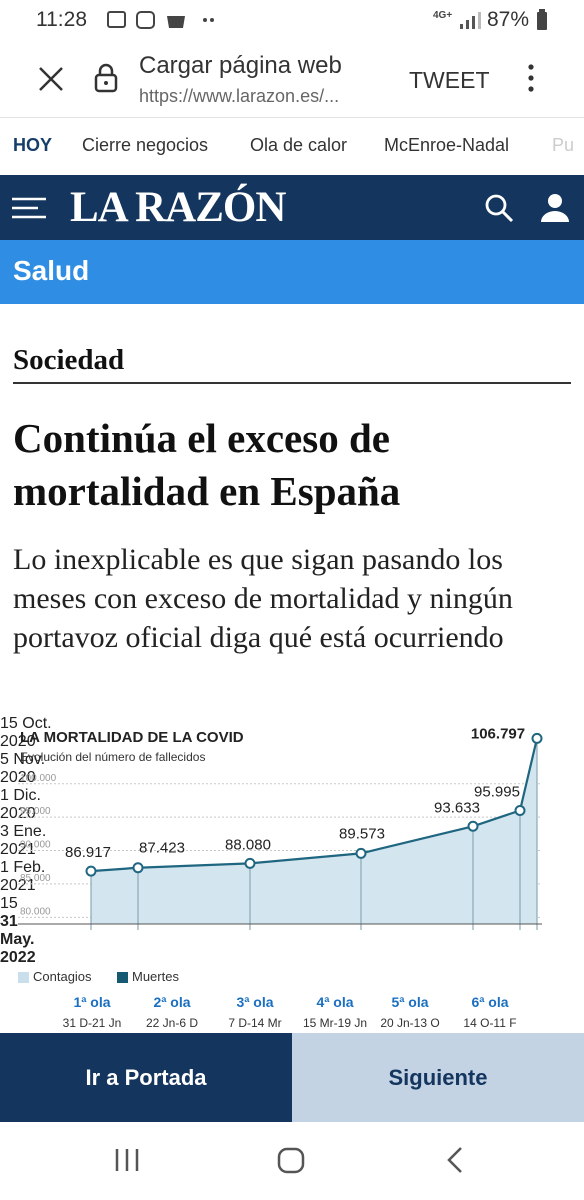  What do you see at coordinates (447, 145) in the screenshot?
I see `nav-tab: McEnroe-Nadal` at bounding box center [447, 145].